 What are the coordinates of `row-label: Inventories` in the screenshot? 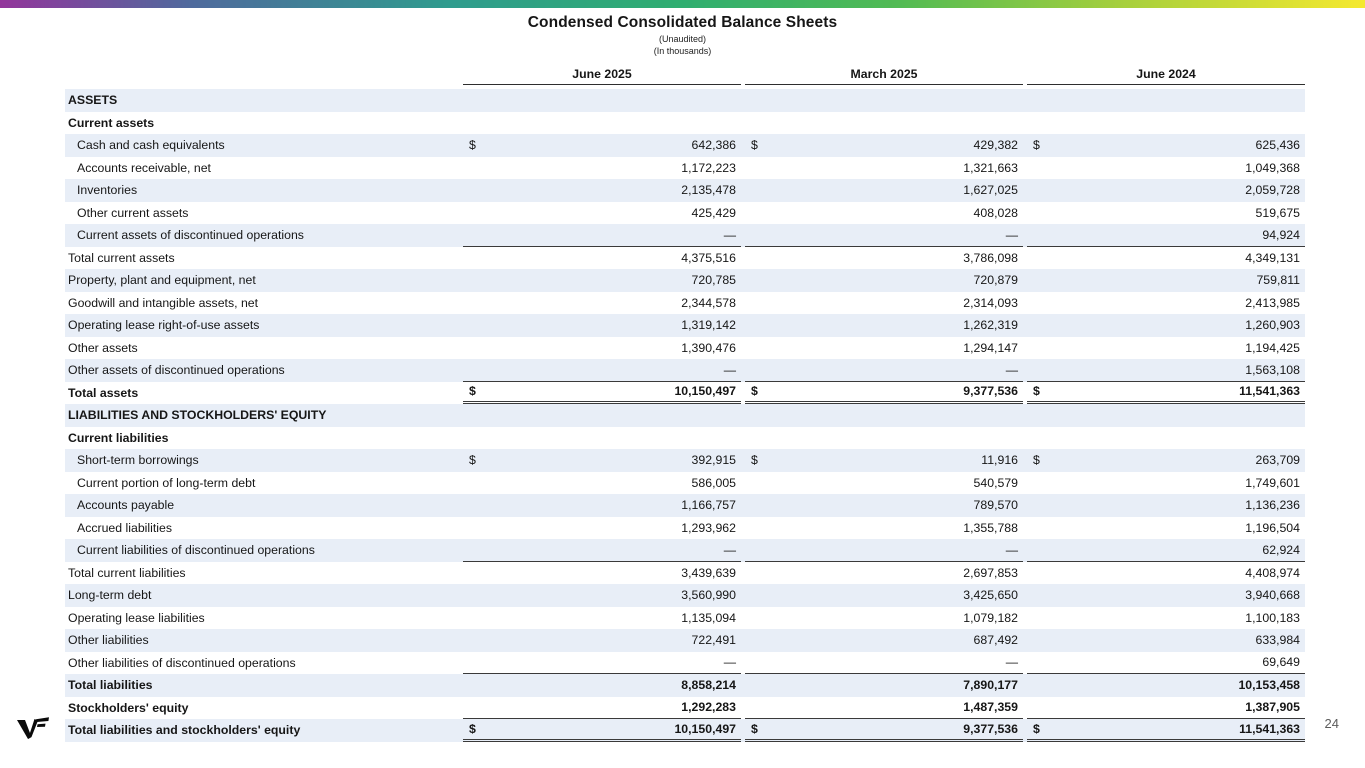 It's located at (107, 190).